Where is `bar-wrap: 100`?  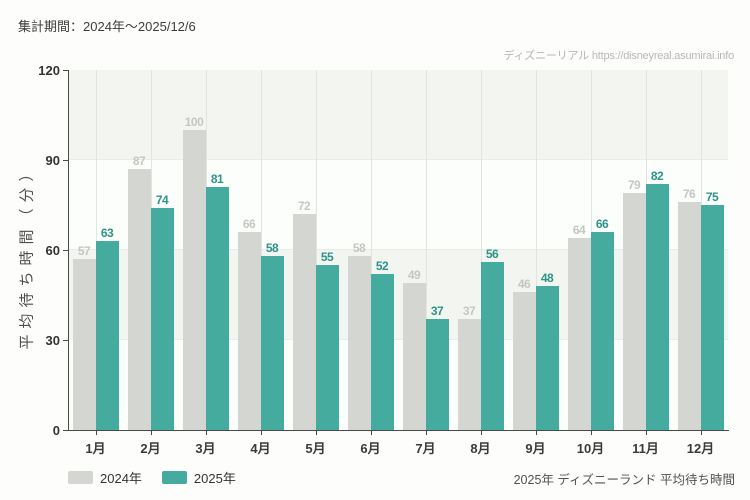 bar-wrap: 100 is located at coordinates (194, 250).